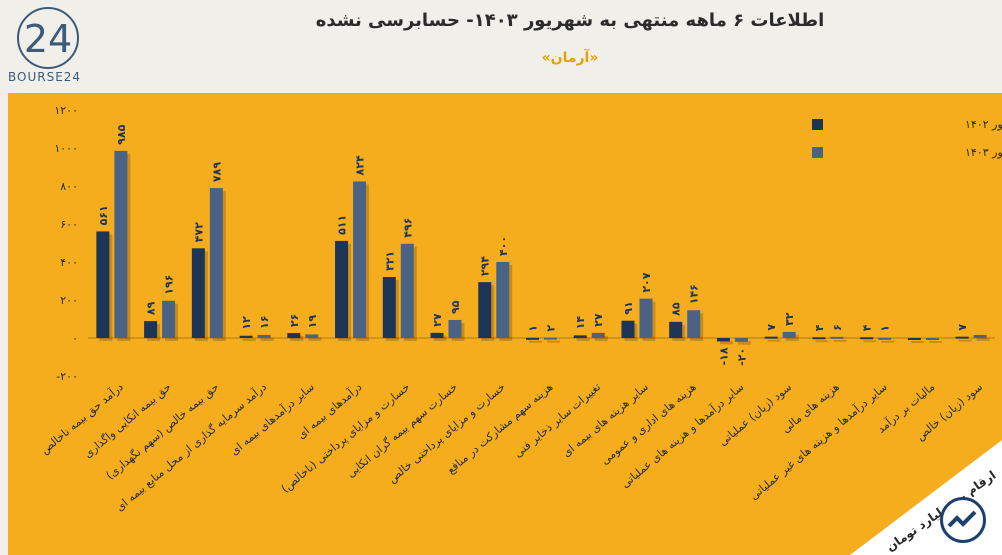 The height and width of the screenshot is (555, 1002). What do you see at coordinates (66, 110) in the screenshot?
I see `y-tick-label: ۱۲۰۰` at bounding box center [66, 110].